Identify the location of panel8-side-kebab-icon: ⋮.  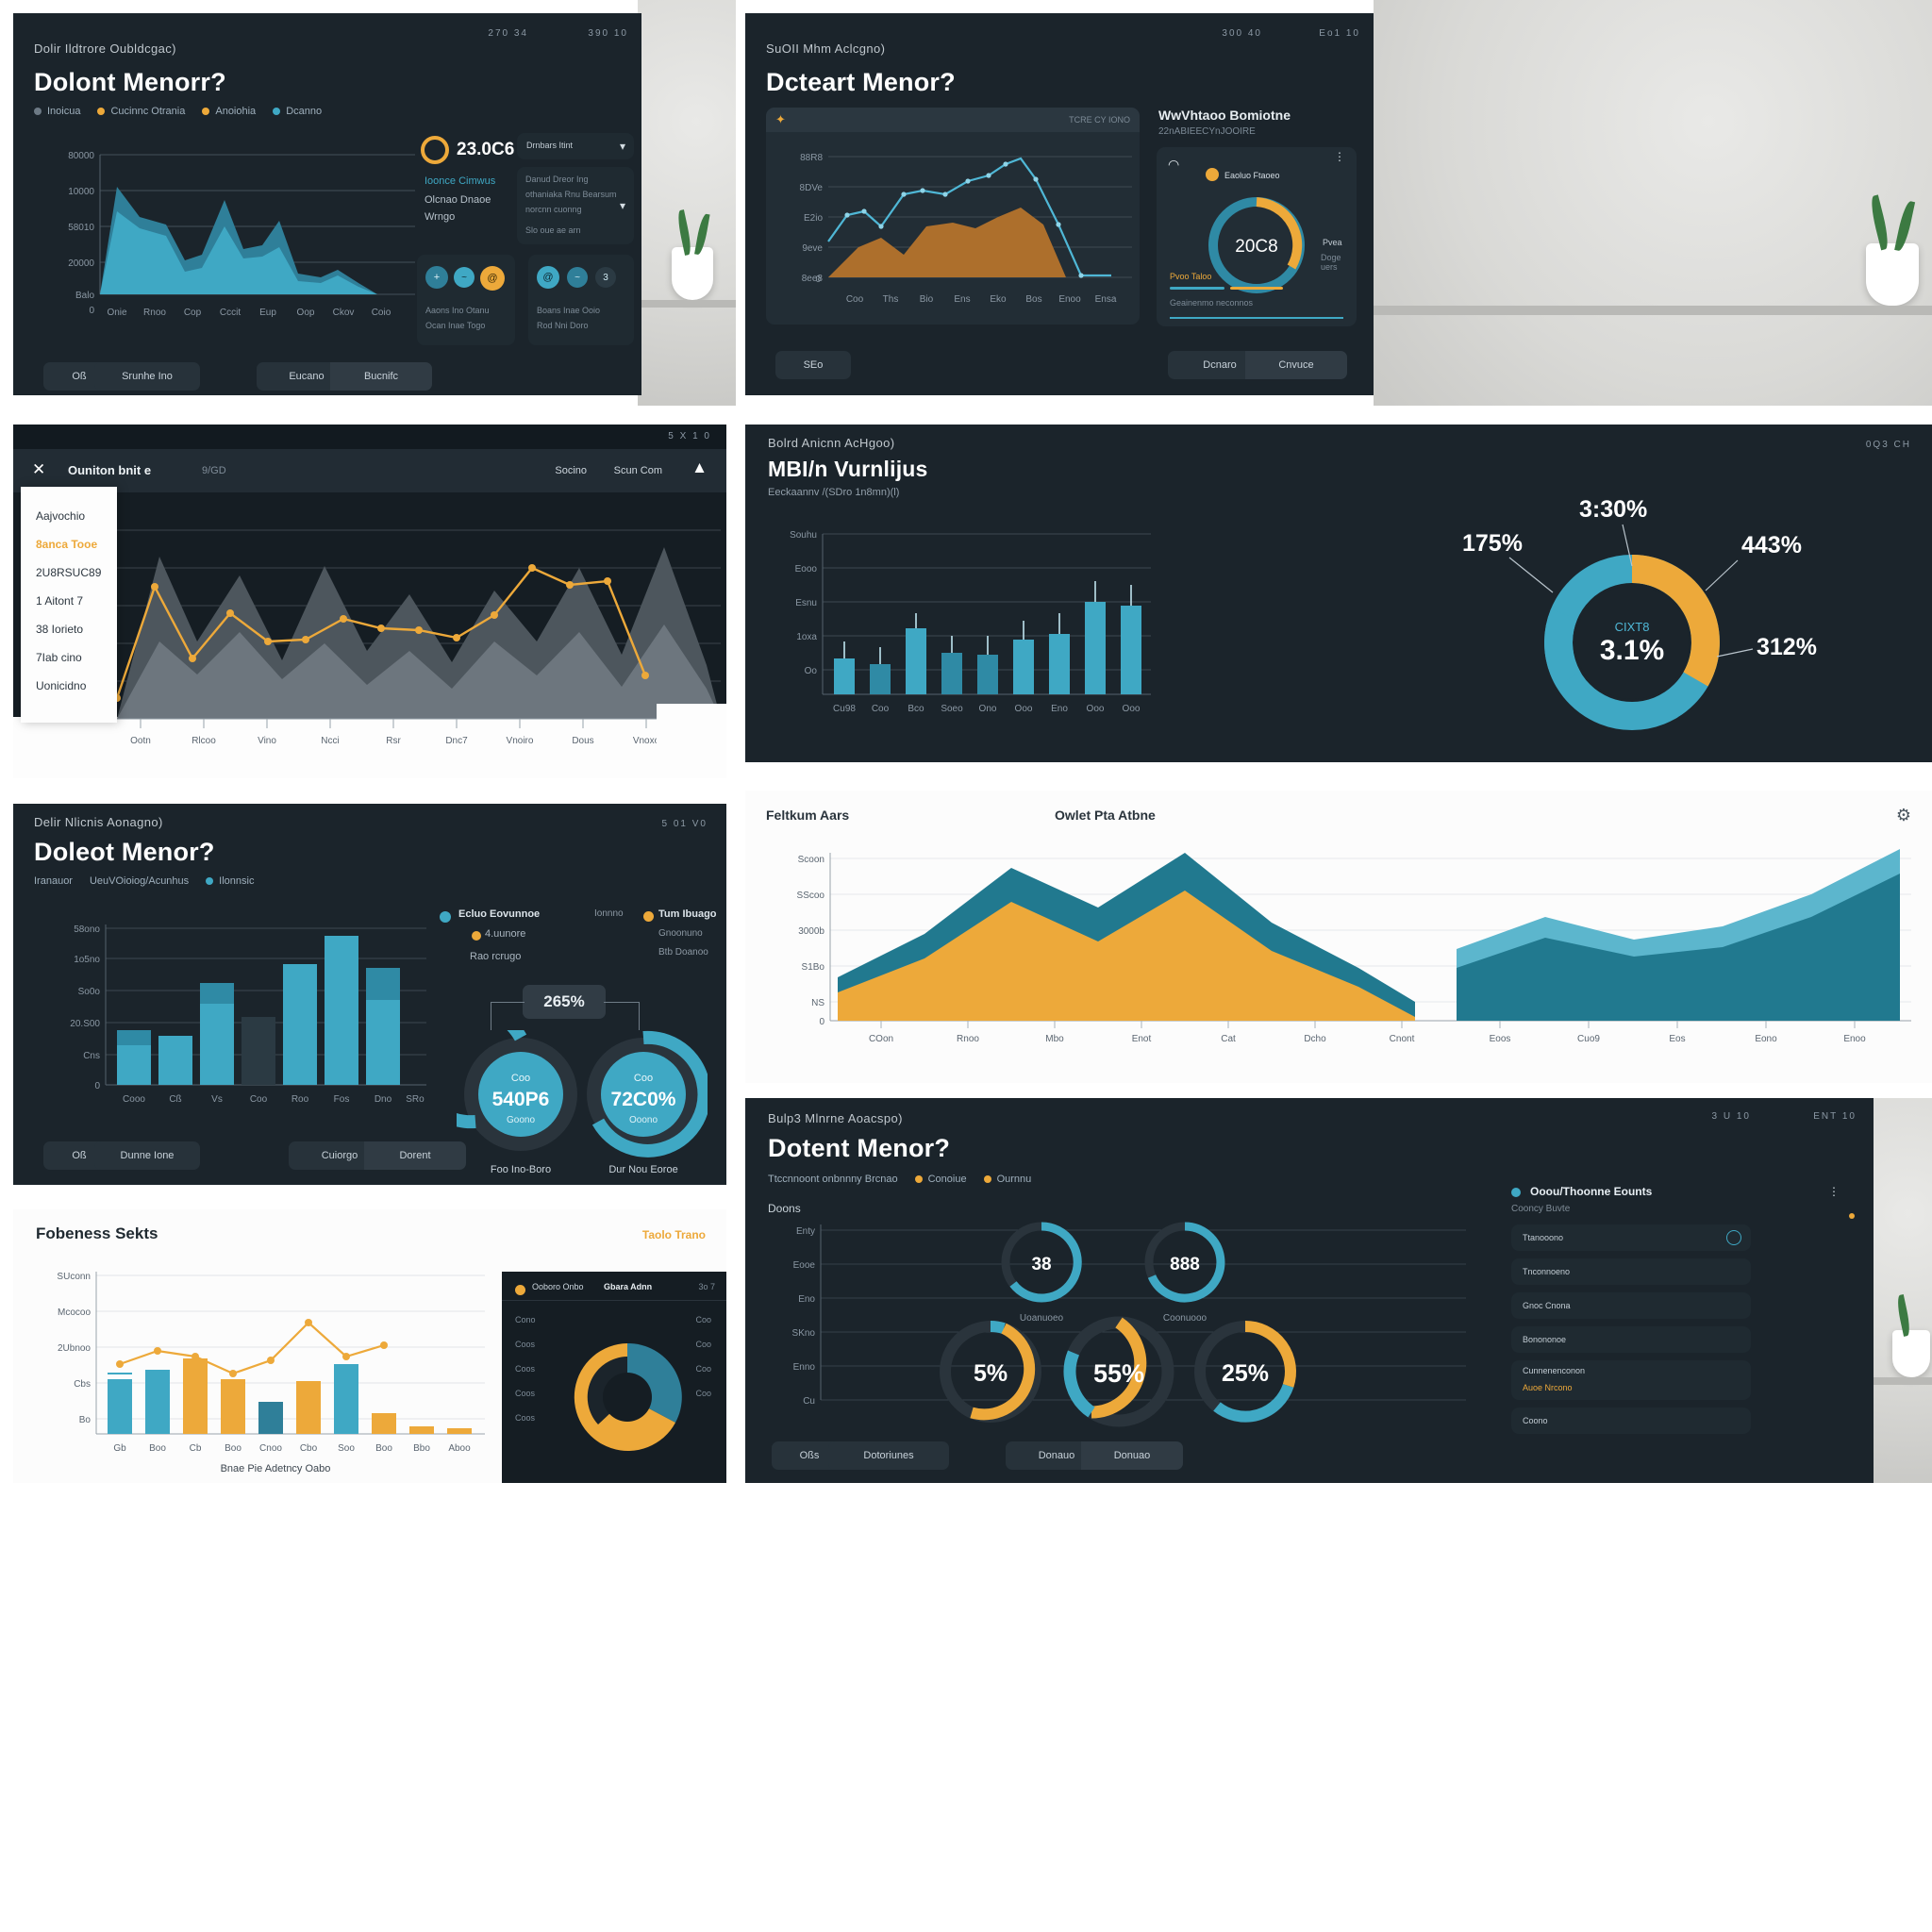
(1834, 1191).